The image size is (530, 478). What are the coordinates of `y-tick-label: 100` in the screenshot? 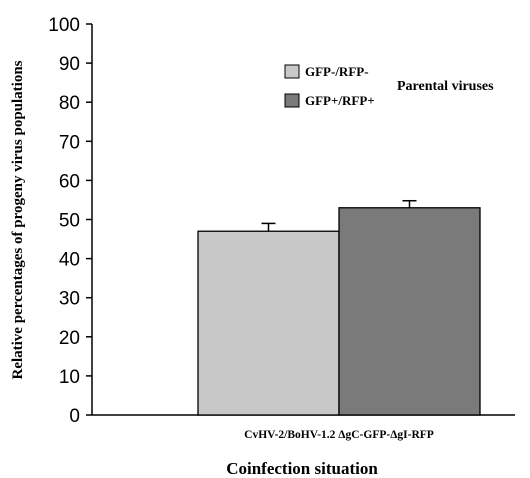 It's located at (64, 25).